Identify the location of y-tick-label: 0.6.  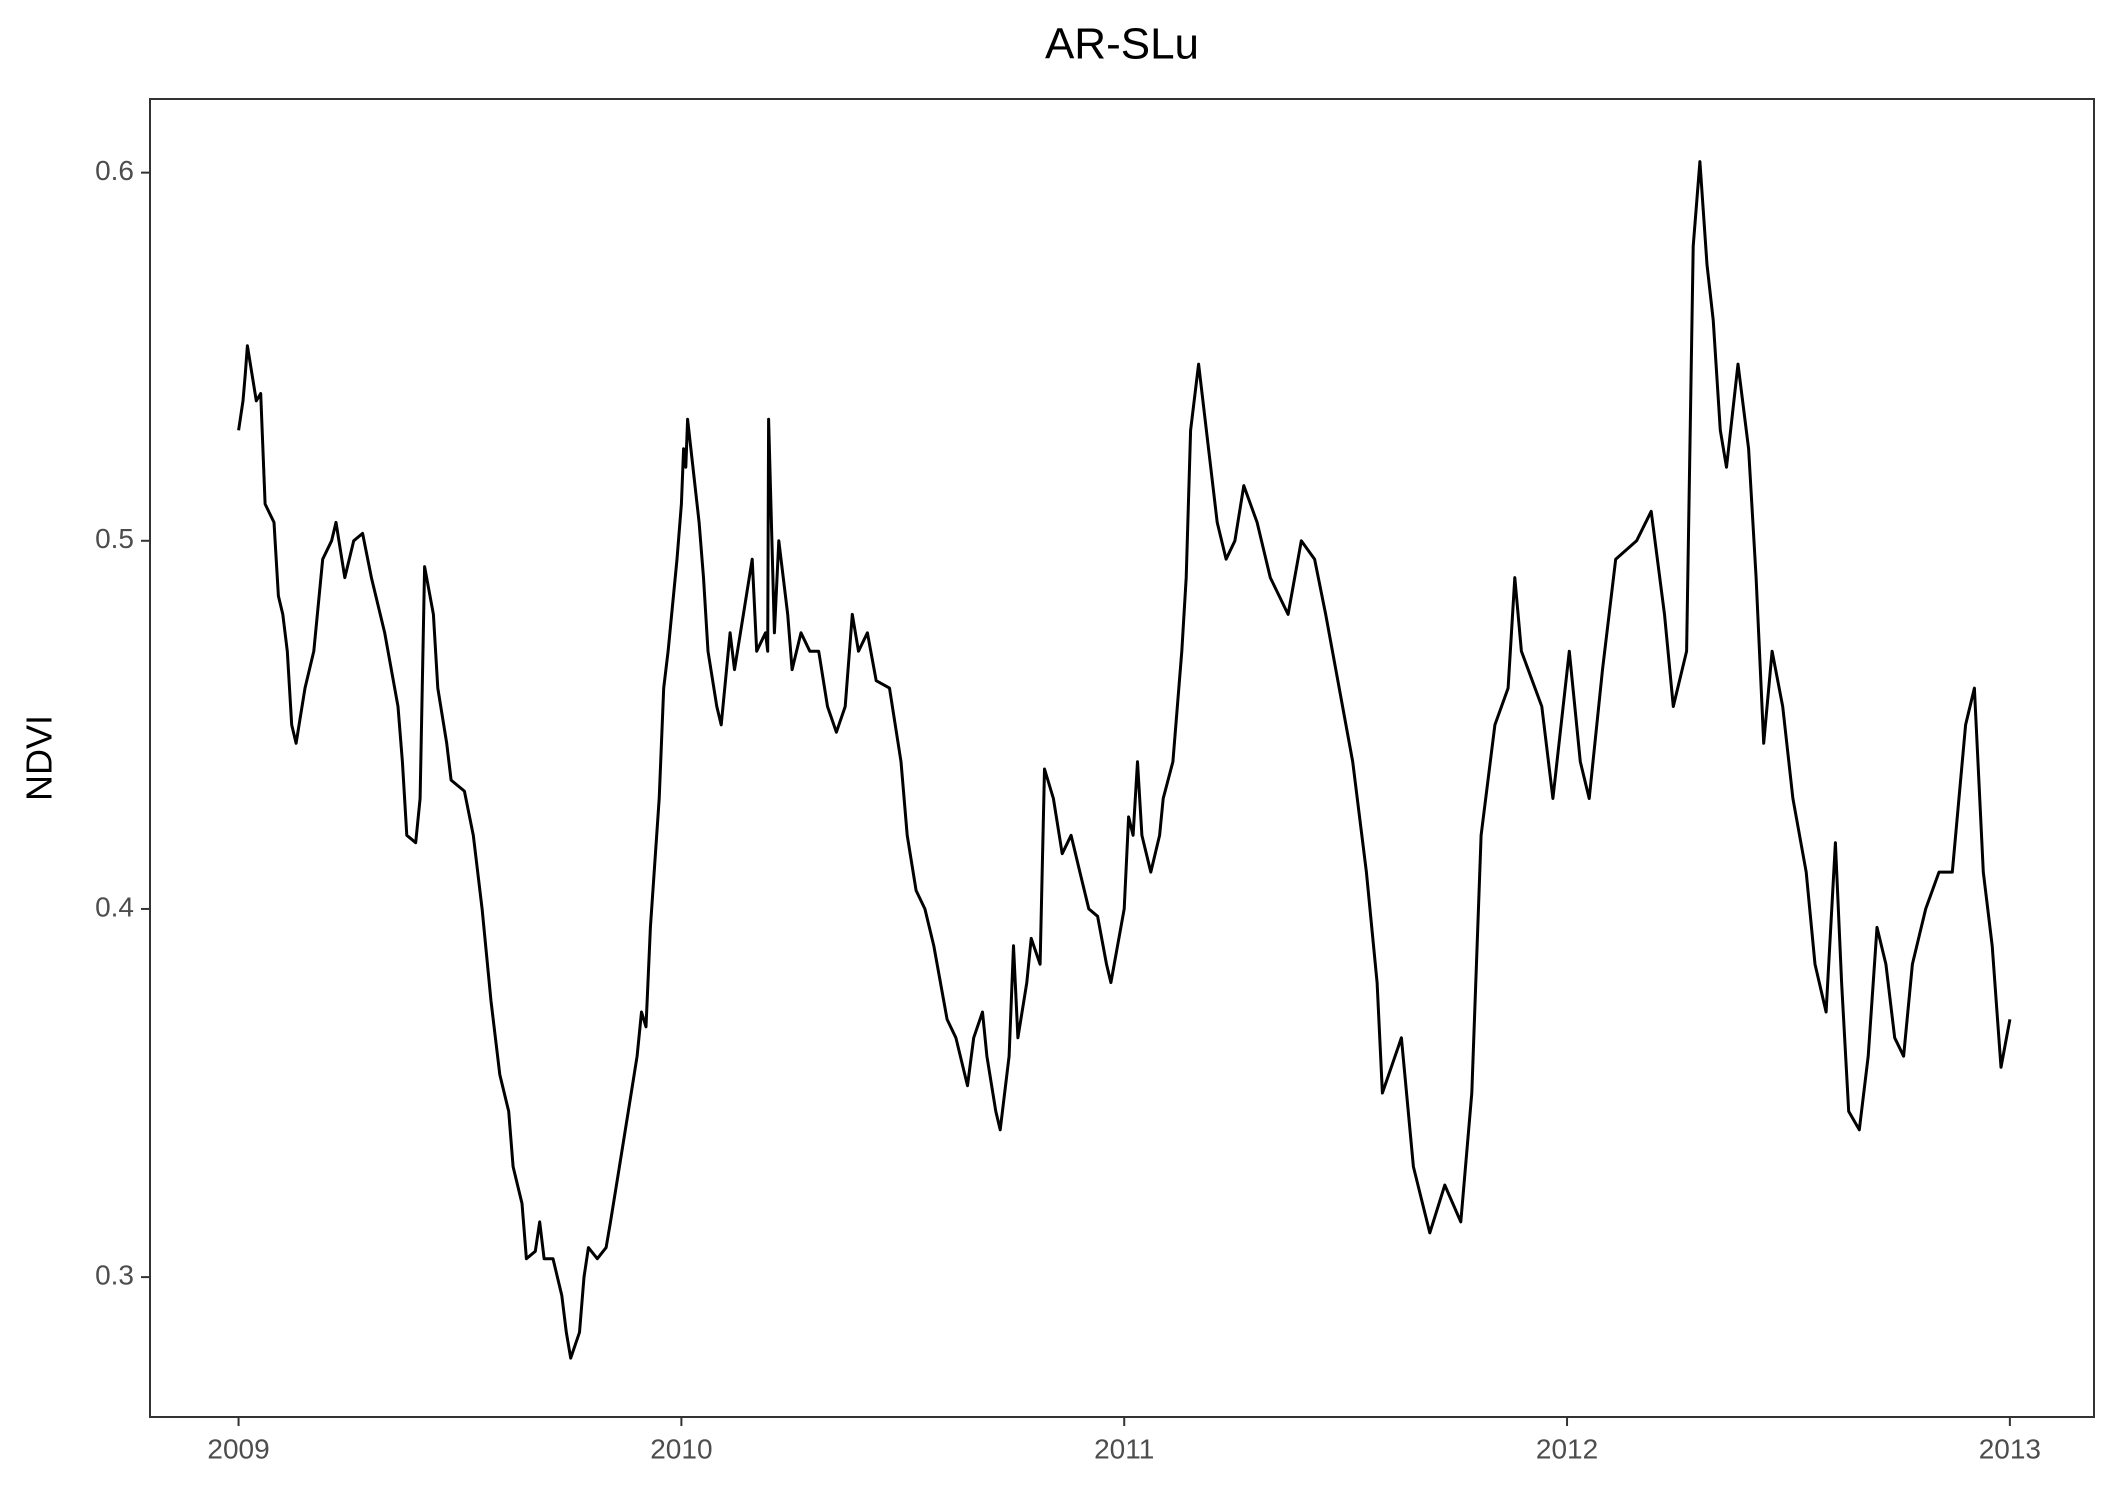
(114, 170).